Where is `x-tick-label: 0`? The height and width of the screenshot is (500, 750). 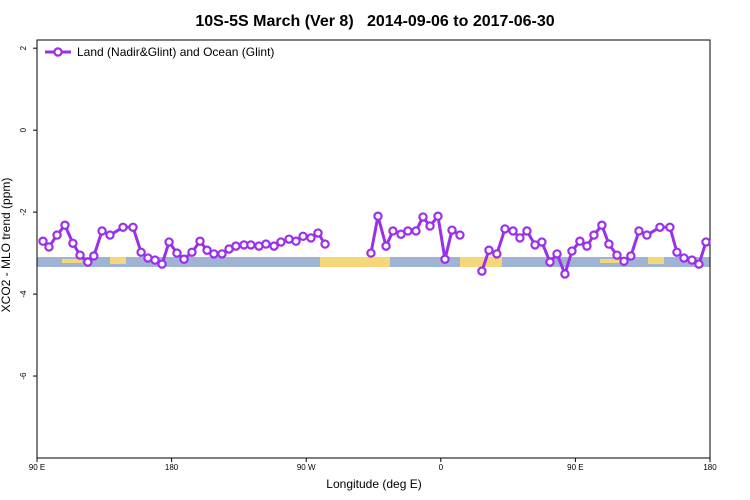
x-tick-label: 0 is located at coordinates (441, 467).